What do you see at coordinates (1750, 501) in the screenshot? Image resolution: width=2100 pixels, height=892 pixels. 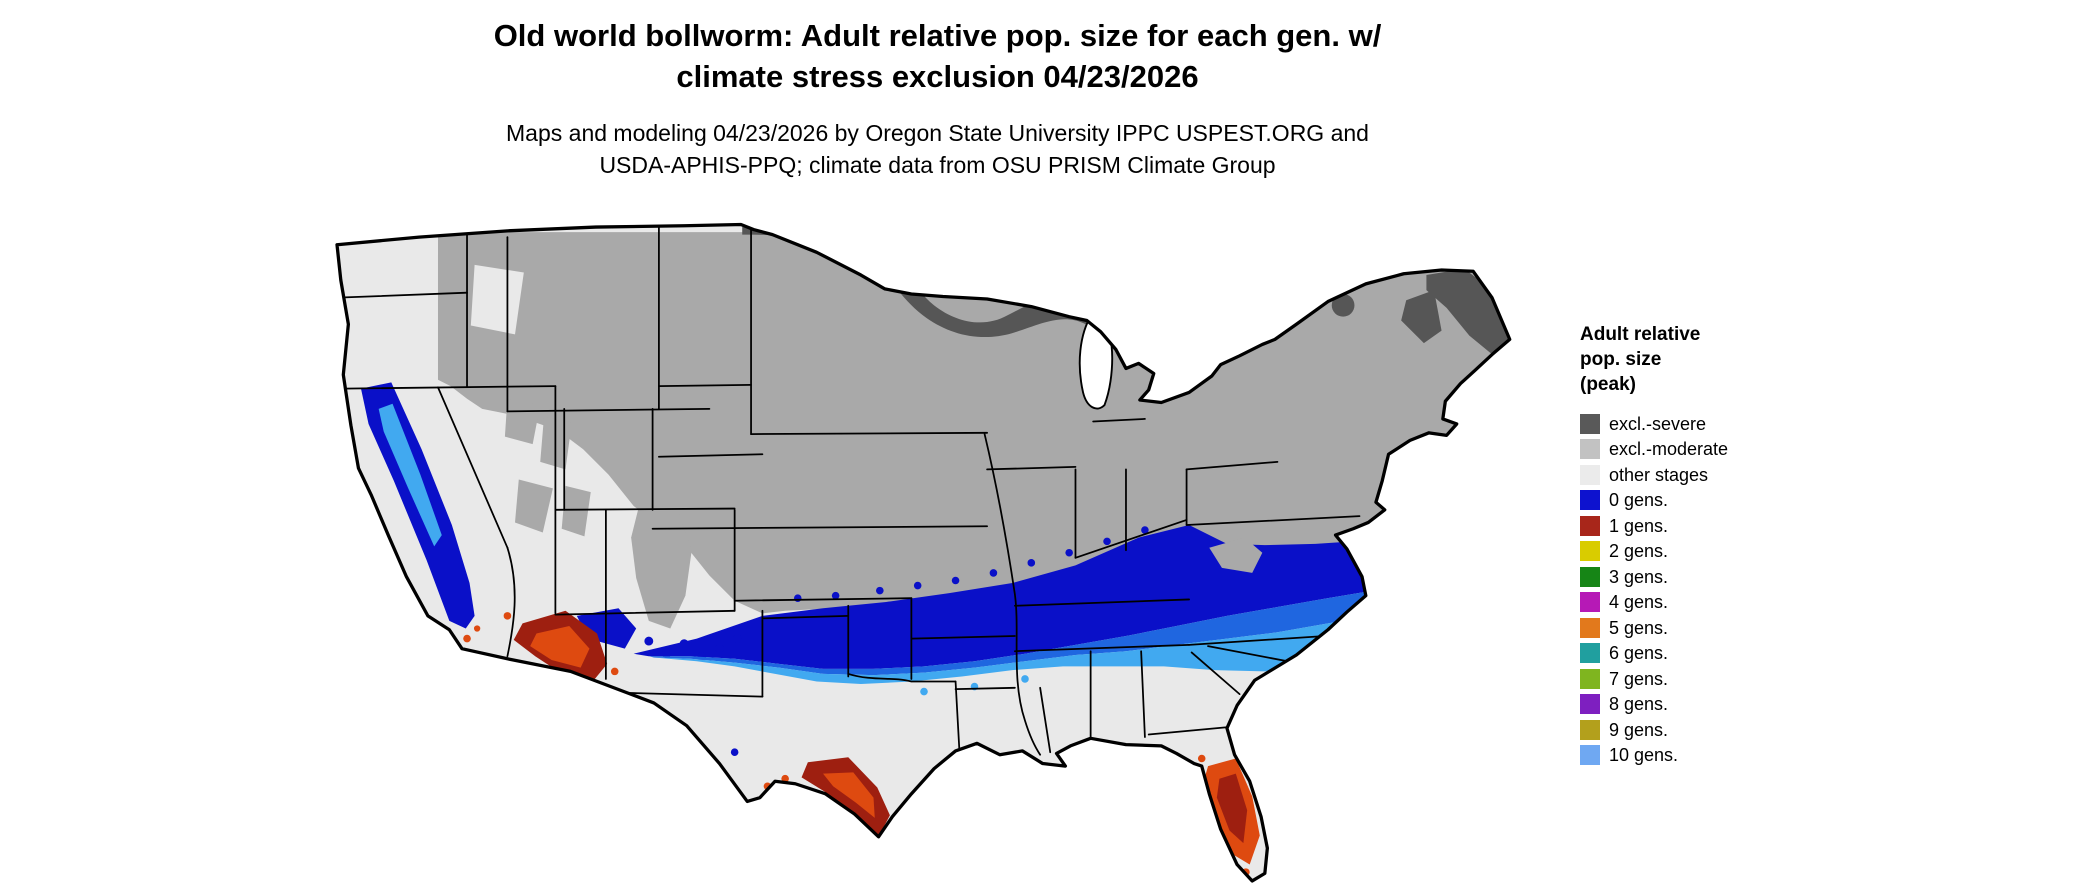 I see `legend-item: 0 gens.` at bounding box center [1750, 501].